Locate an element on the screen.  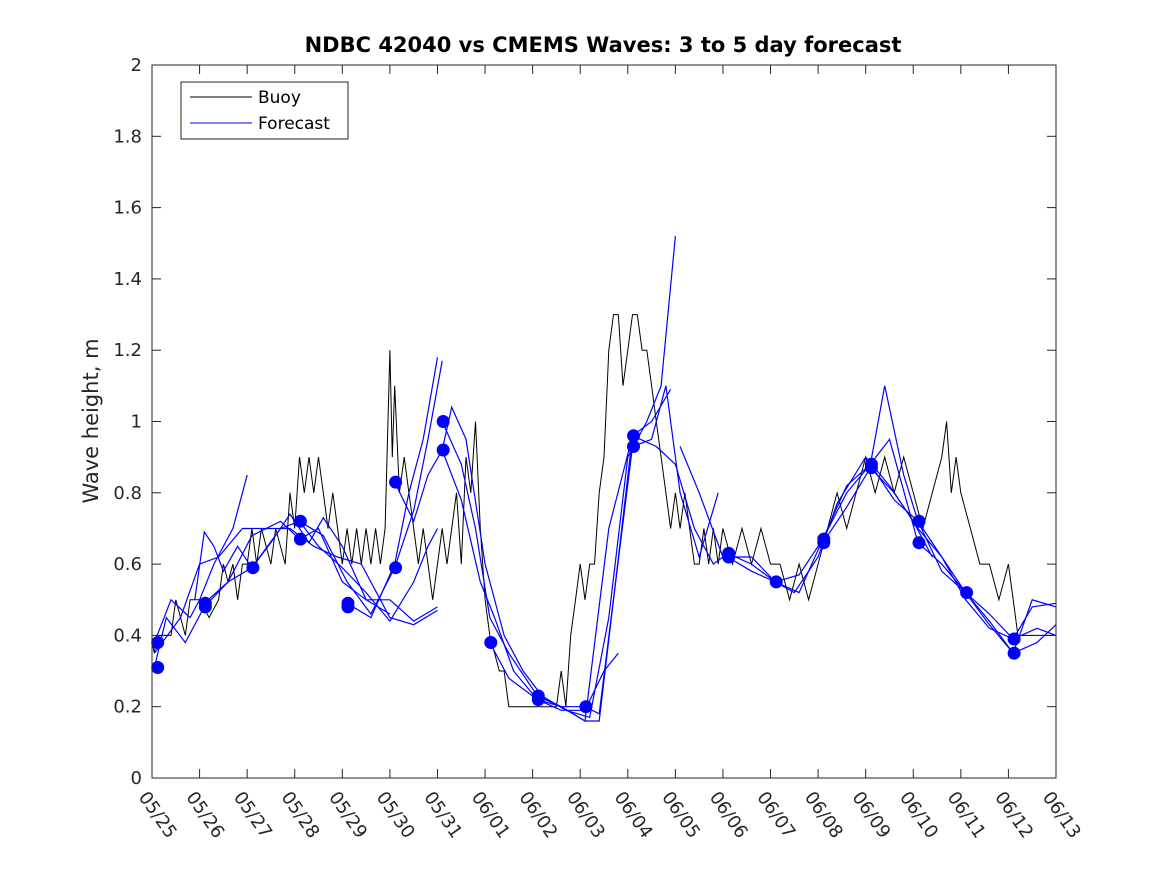
x-tick-label: 06/04 is located at coordinates (633, 815).